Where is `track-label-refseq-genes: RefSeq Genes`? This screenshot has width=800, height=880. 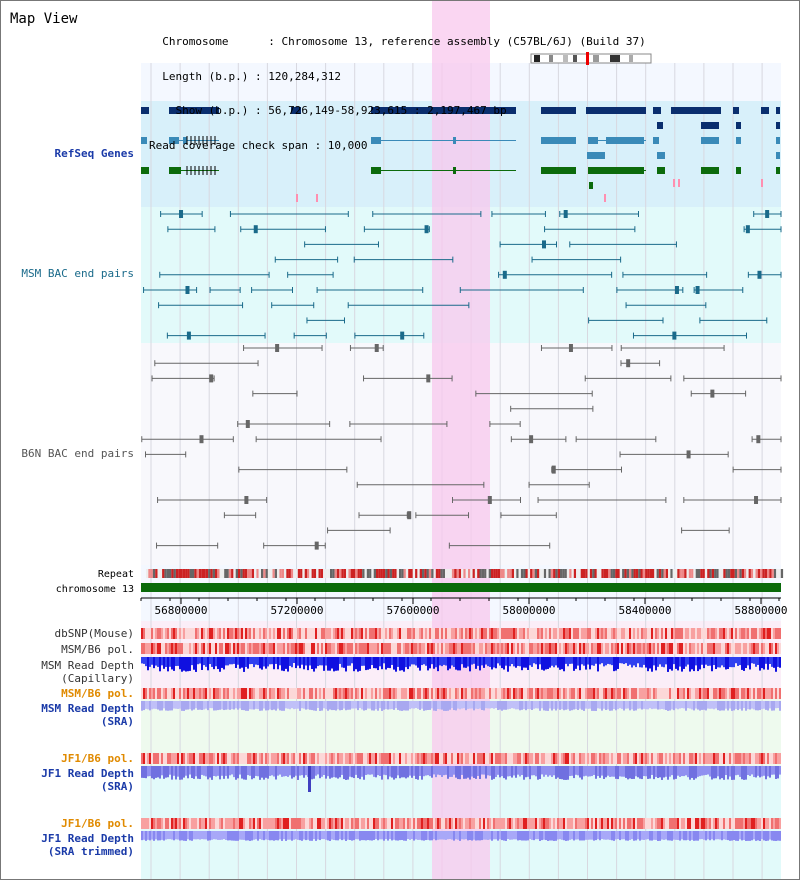
track-label-refseq-genes: RefSeq Genes is located at coordinates (94, 153).